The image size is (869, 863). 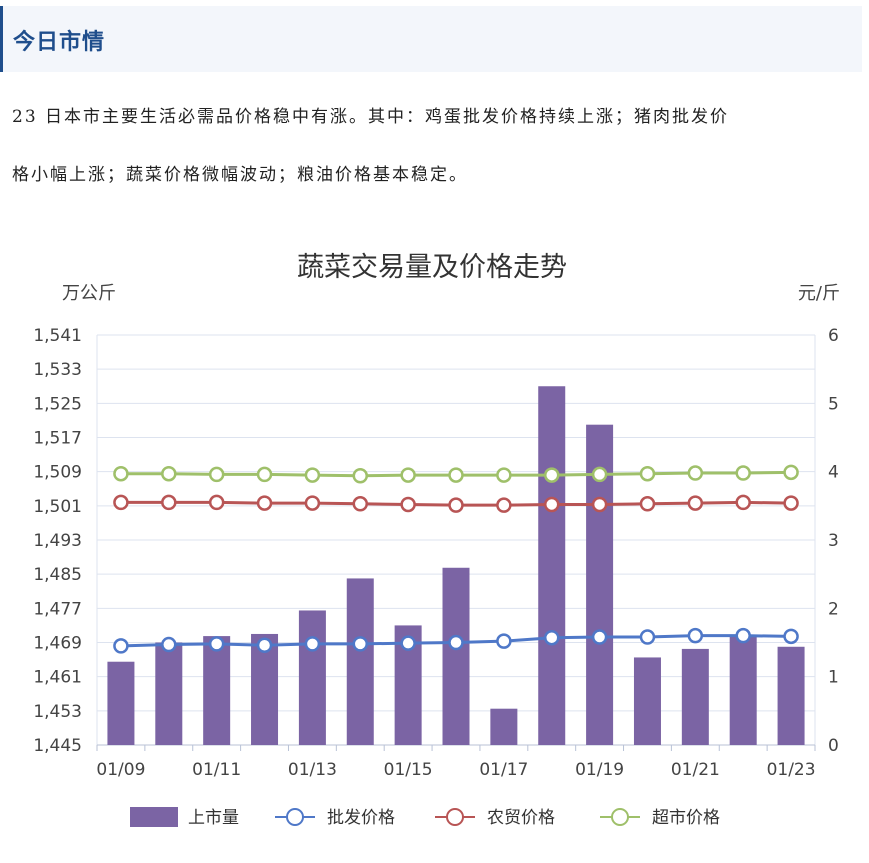 I want to click on summary-line-2: 格小幅上涨；蔬菜价格微幅波动；粮油价格基本稳定。, so click(x=240, y=175).